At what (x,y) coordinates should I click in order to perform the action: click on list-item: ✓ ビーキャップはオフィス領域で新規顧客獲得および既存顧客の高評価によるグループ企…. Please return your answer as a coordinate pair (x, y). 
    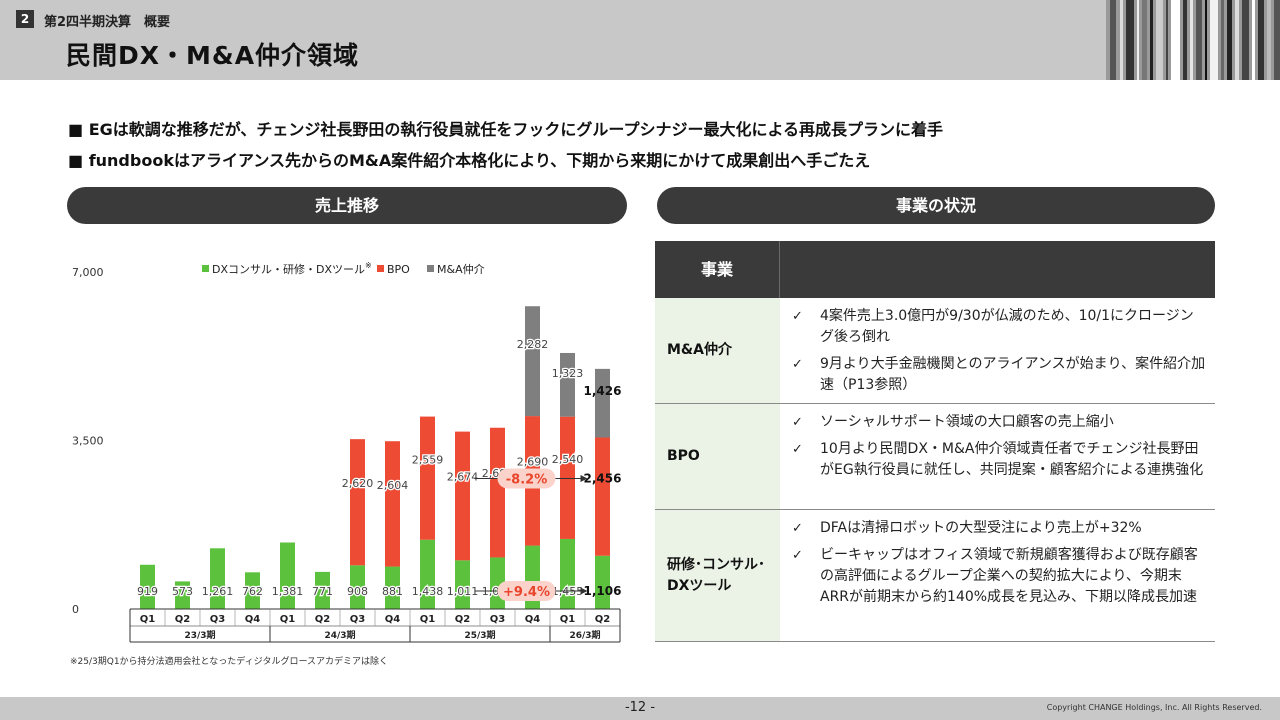
    Looking at the image, I should click on (995, 576).